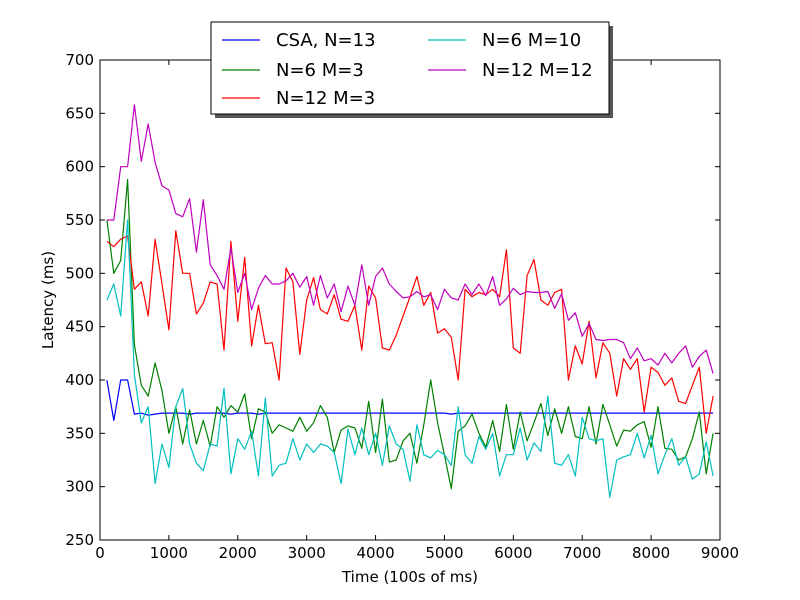  I want to click on y-tick-label: 550, so click(79, 220).